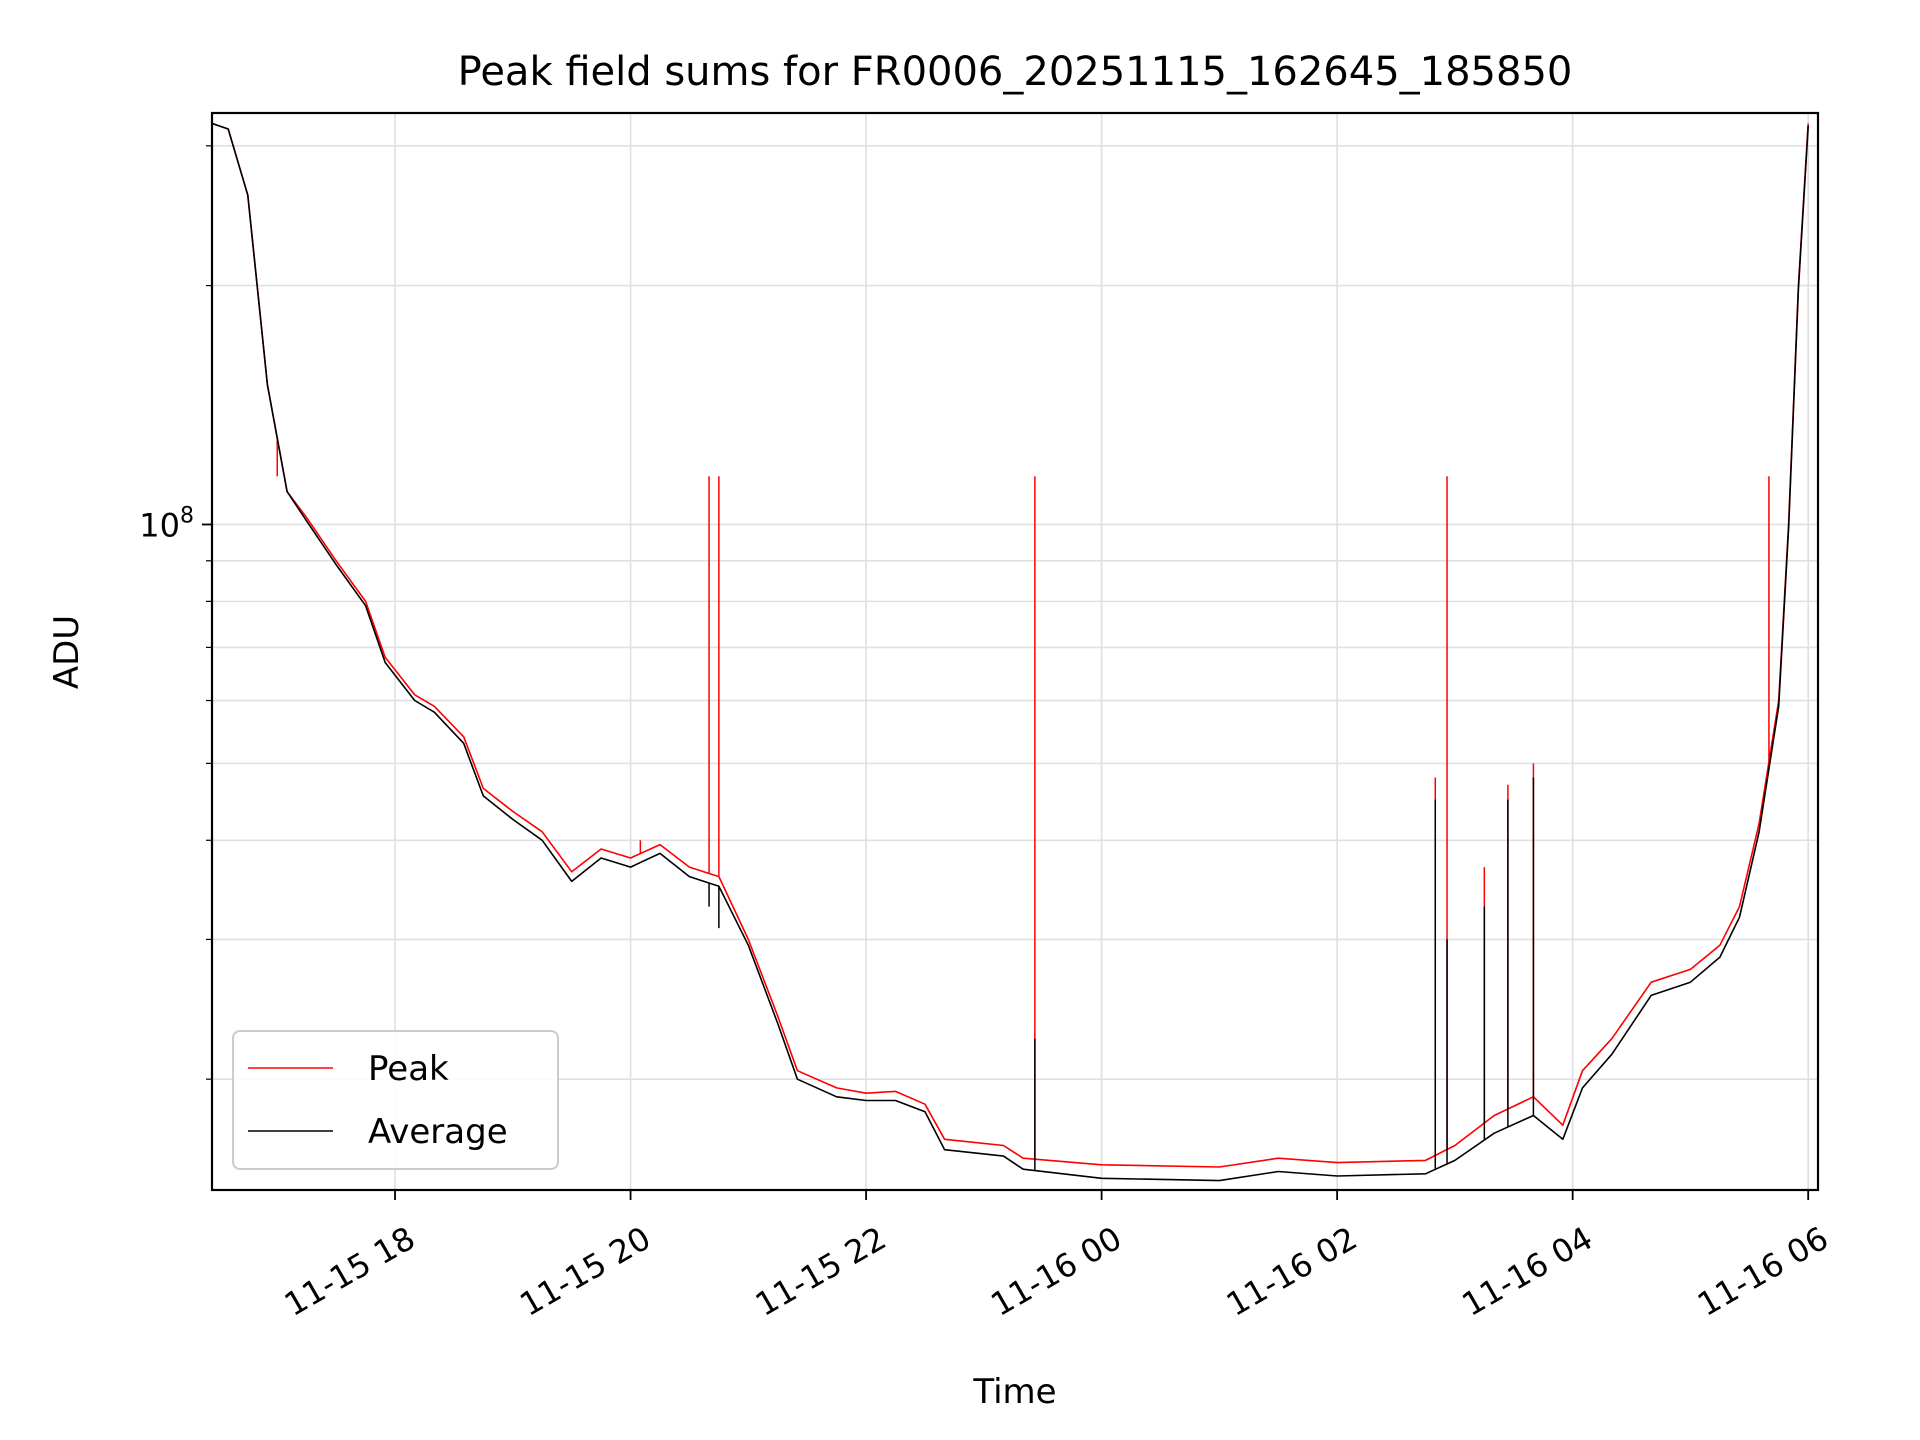 This screenshot has width=1920, height=1440. I want to click on x-tick-label: 11-15 22, so click(821, 1271).